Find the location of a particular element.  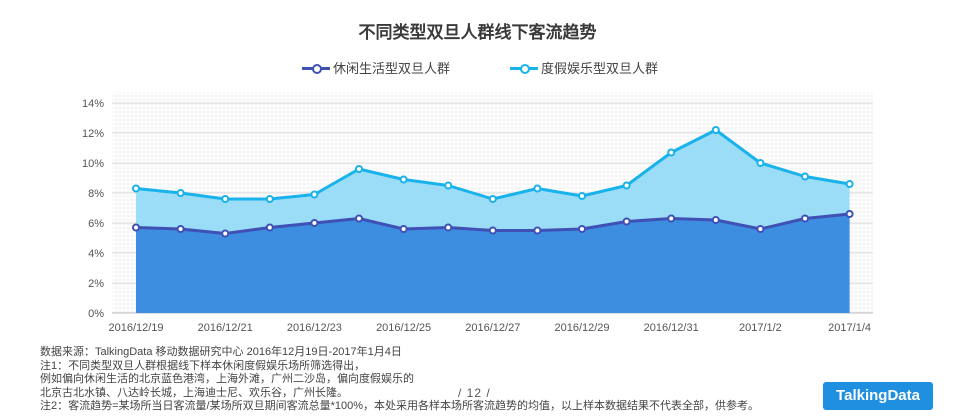

x-tick-label: 2017/1/4 is located at coordinates (849, 328).